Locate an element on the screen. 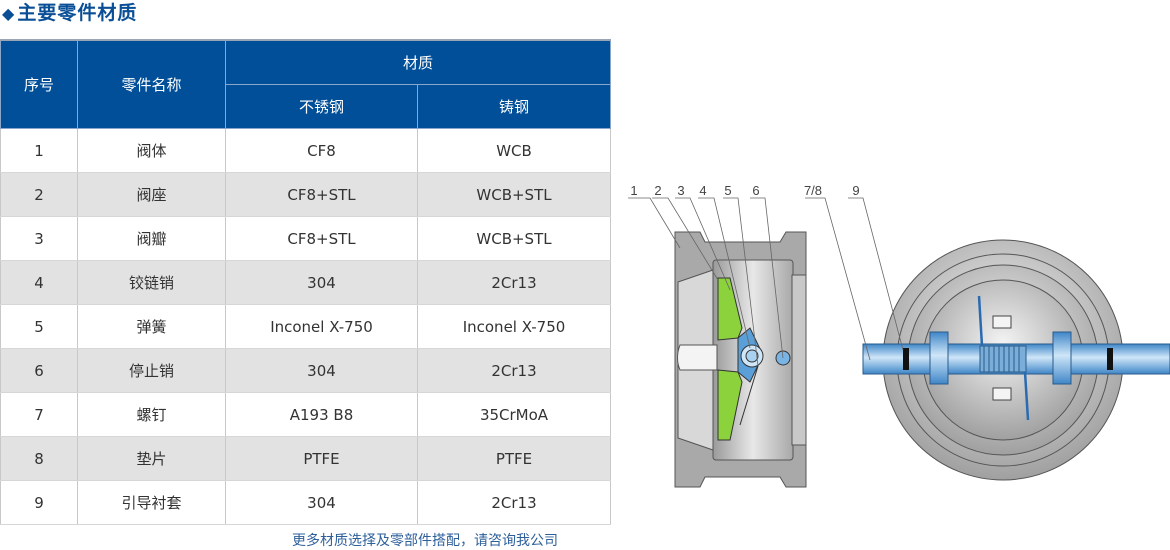 The height and width of the screenshot is (550, 1170). table-row: 2 阀座 CF8+STL WCB+STL is located at coordinates (306, 194).